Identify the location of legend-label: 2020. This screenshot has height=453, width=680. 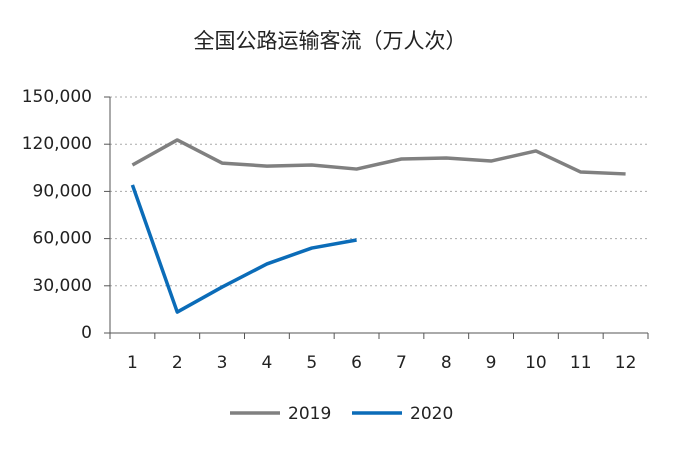
(431, 414).